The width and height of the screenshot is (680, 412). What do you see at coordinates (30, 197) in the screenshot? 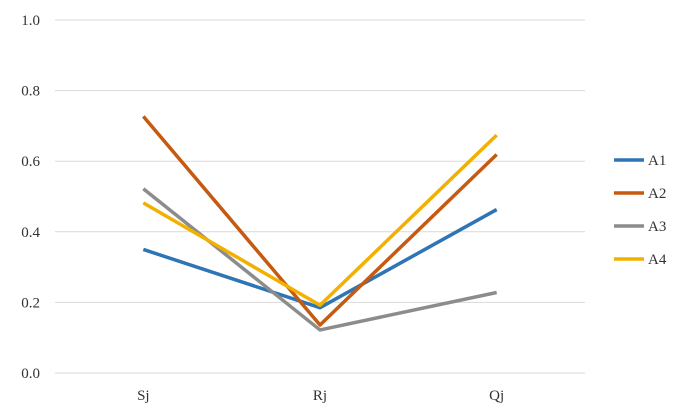
I see `y-axis-tick-labels: 0.0 0.2 0.4 0.6 0.8 1.0` at bounding box center [30, 197].